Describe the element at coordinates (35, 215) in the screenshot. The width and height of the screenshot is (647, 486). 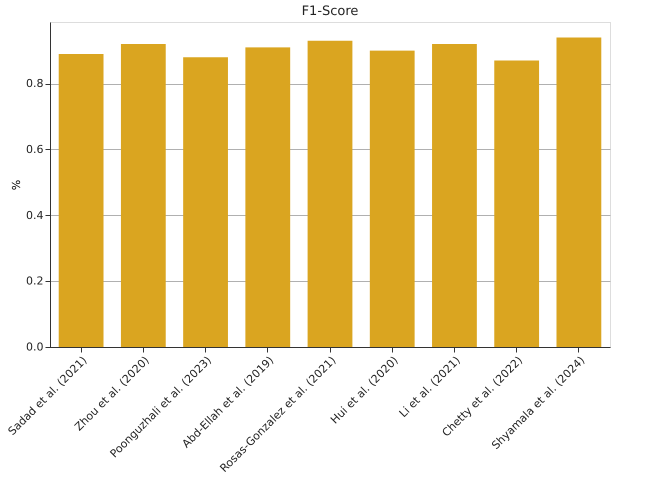
I see `y-tick-label: 0.4` at that location.